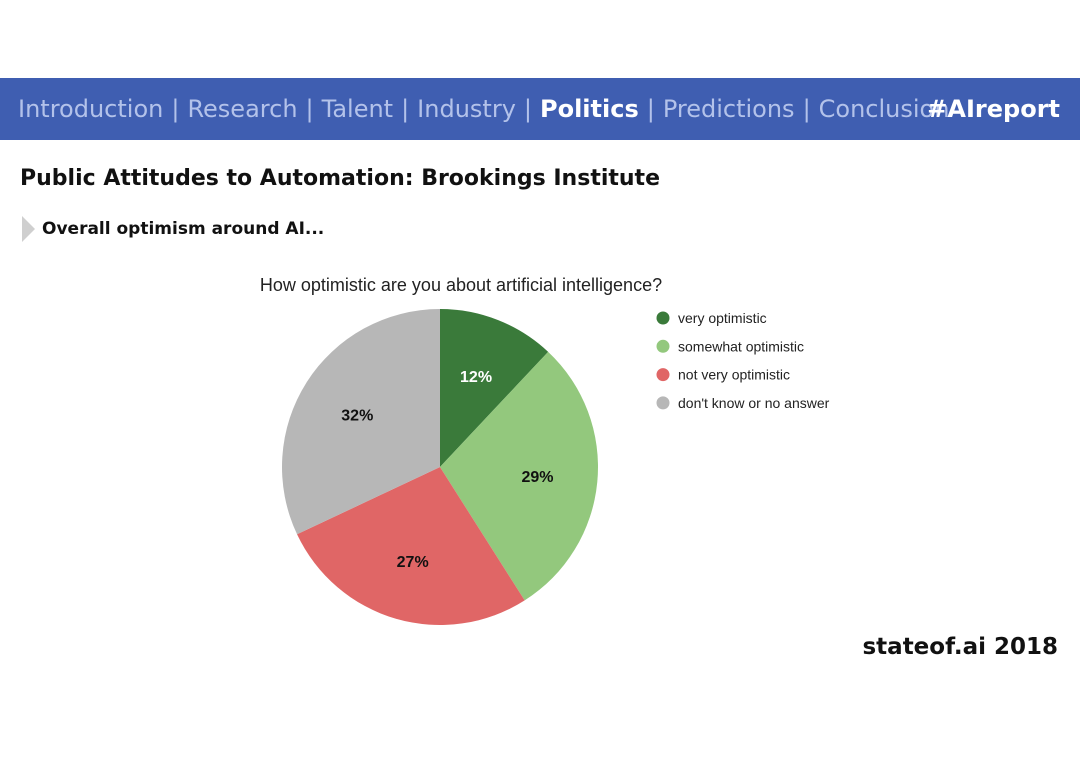  I want to click on nav-item-politics: Politics, so click(589, 109).